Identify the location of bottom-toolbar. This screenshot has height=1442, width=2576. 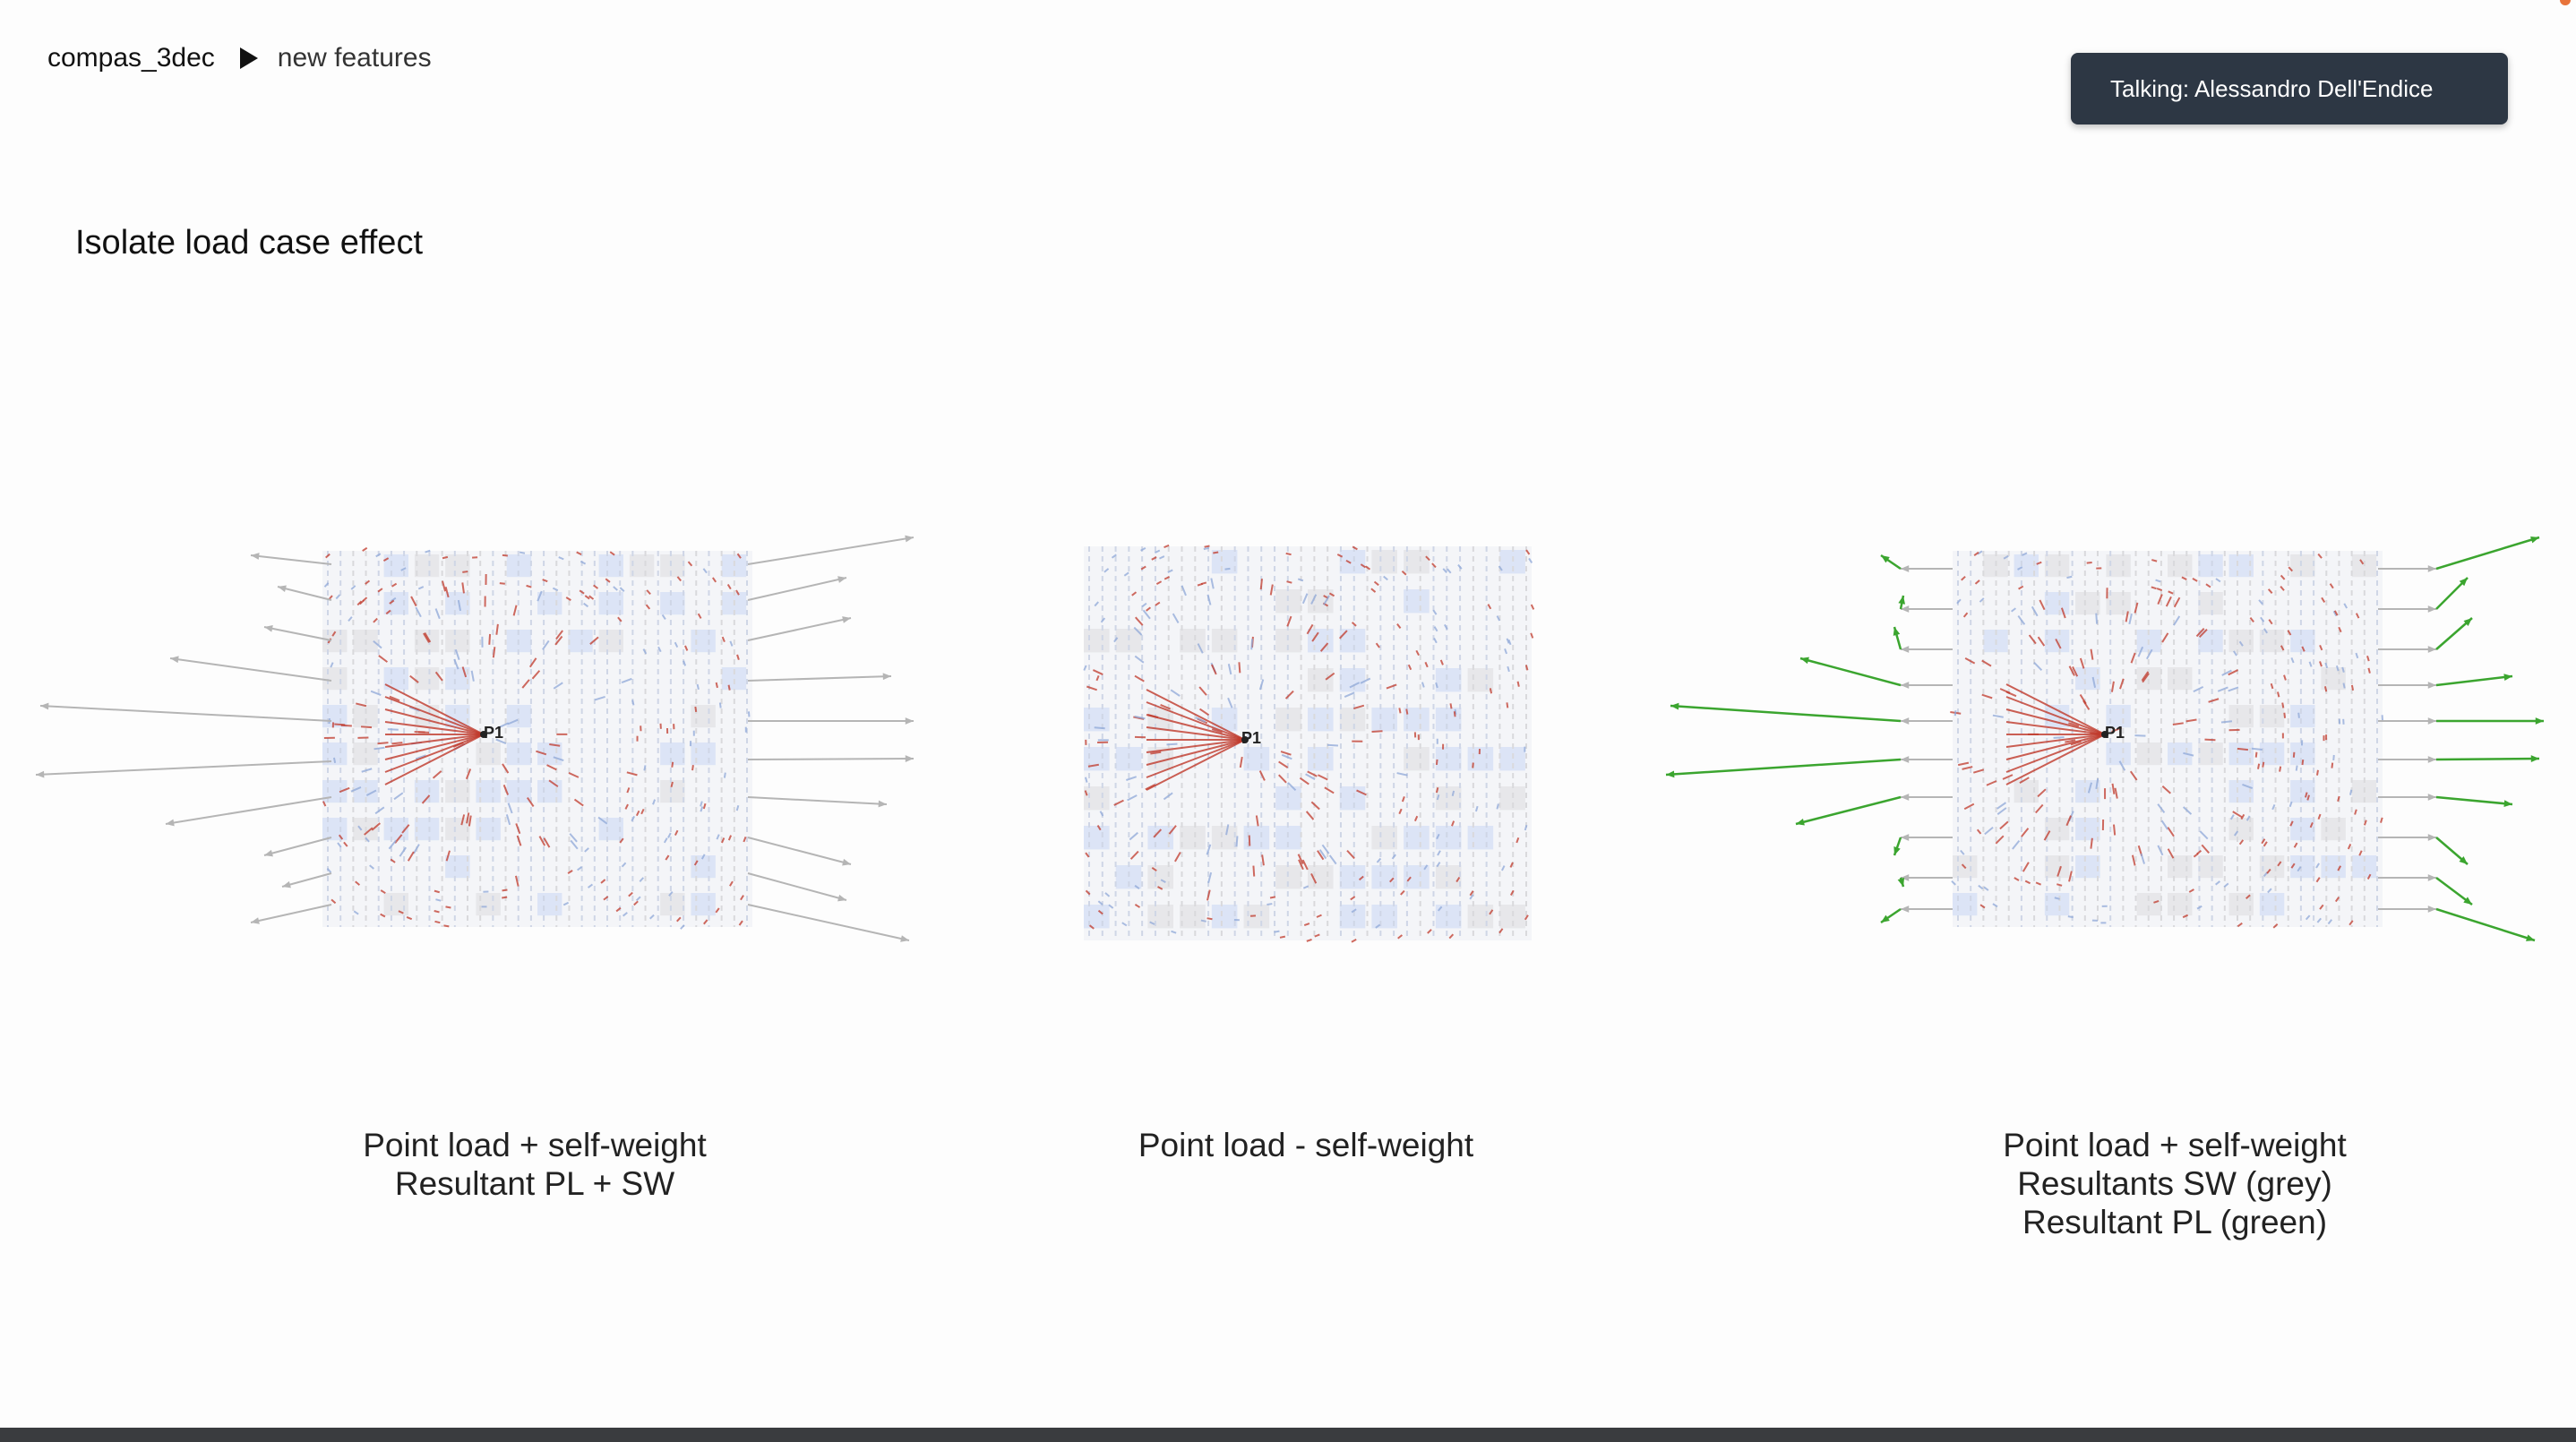
(1288, 1435).